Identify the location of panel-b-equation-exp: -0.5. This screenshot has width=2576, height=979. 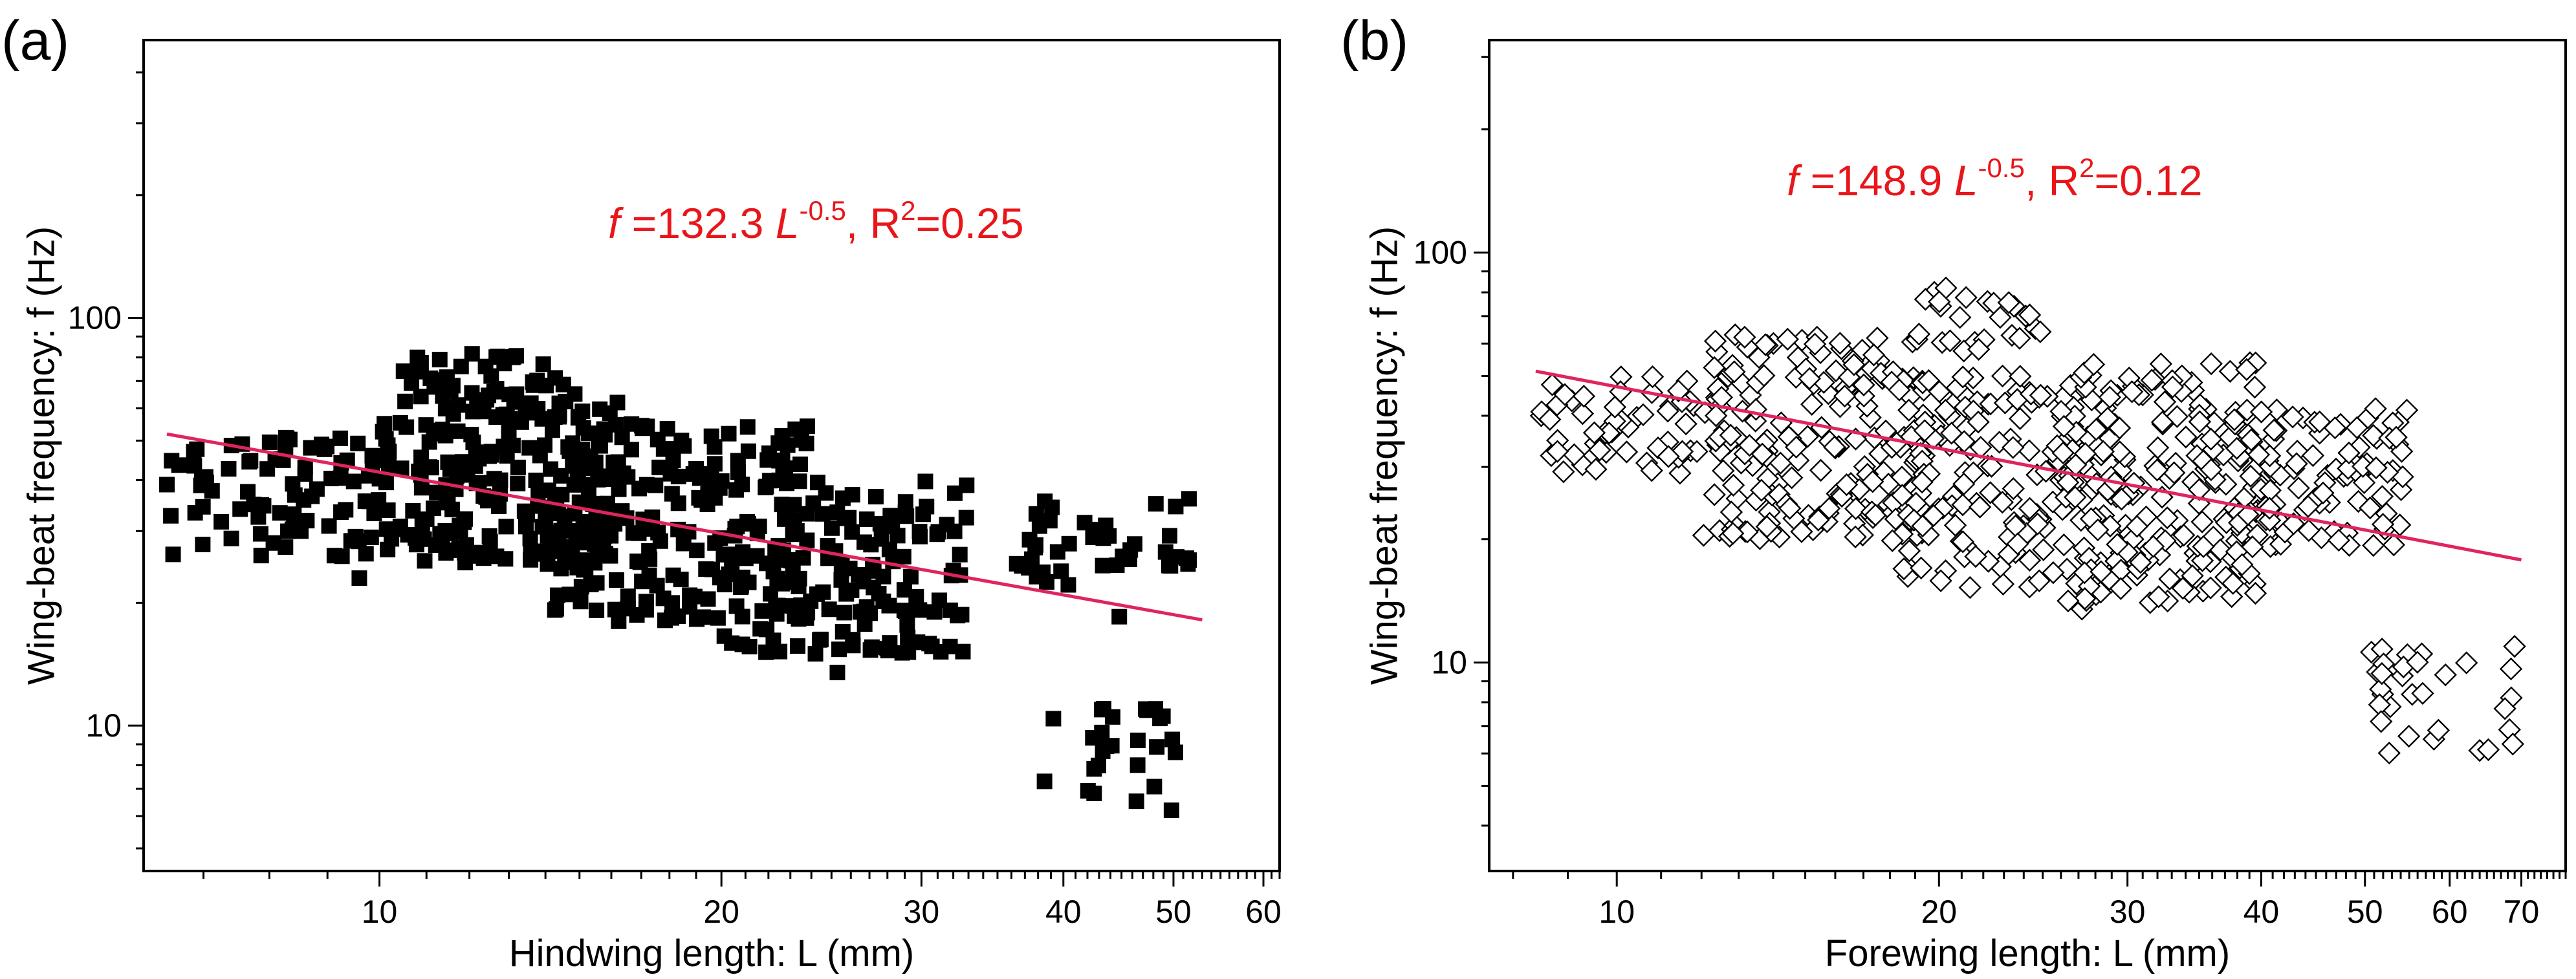
(2001, 168).